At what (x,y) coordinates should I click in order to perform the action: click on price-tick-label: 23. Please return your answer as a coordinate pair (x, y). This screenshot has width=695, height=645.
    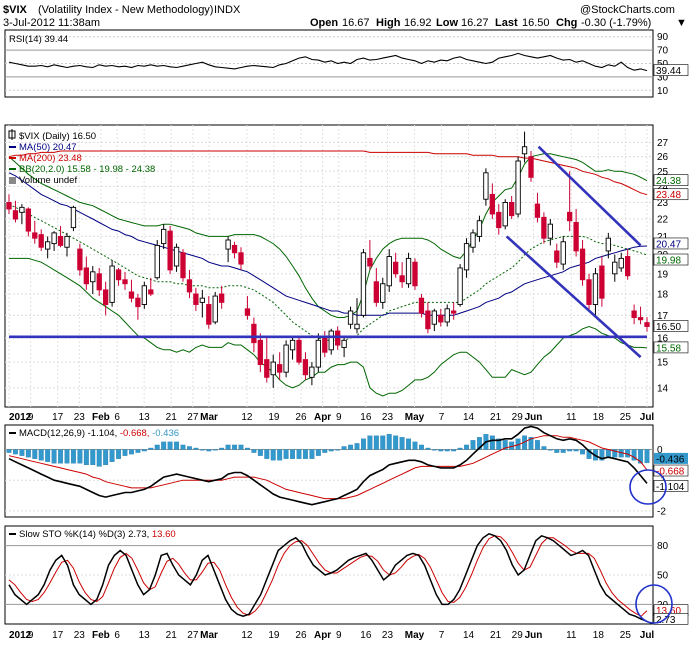
    Looking at the image, I should click on (663, 203).